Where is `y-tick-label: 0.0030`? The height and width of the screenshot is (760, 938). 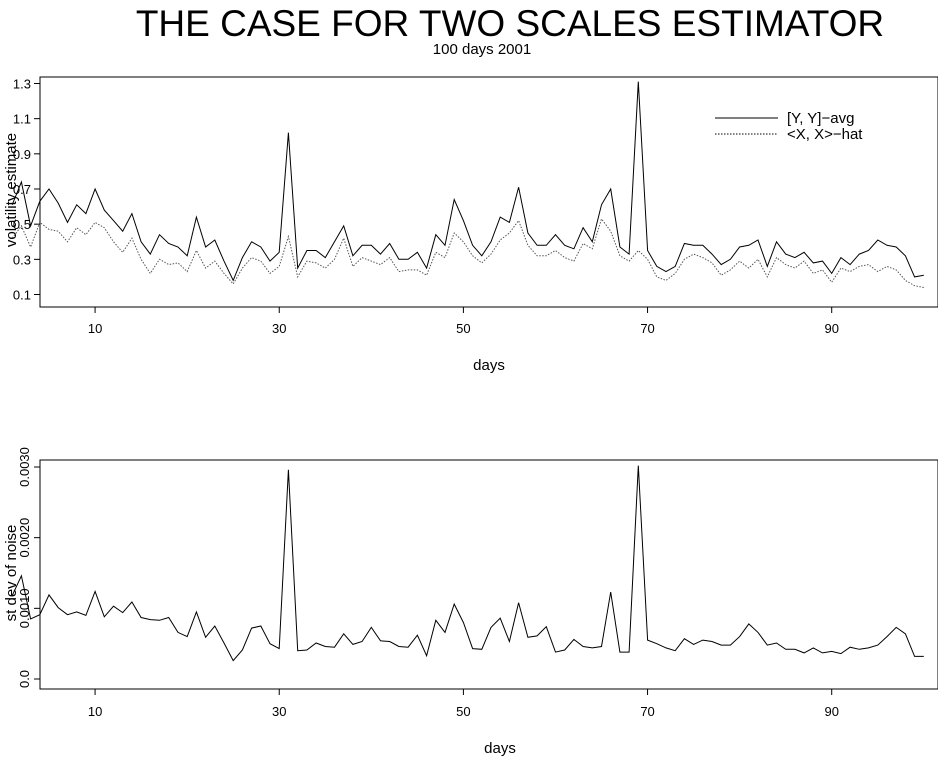
y-tick-label: 0.0030 is located at coordinates (24, 467).